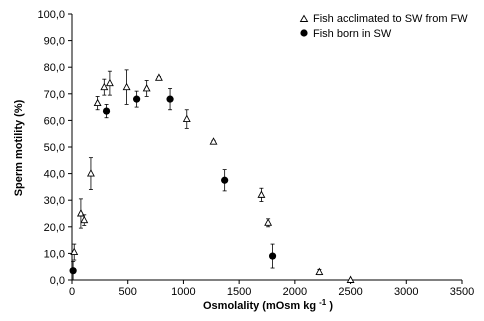  What do you see at coordinates (271, 289) in the screenshot?
I see `x-ticks: 0 500 1000 1500 2000 2500 3000 3500` at bounding box center [271, 289].